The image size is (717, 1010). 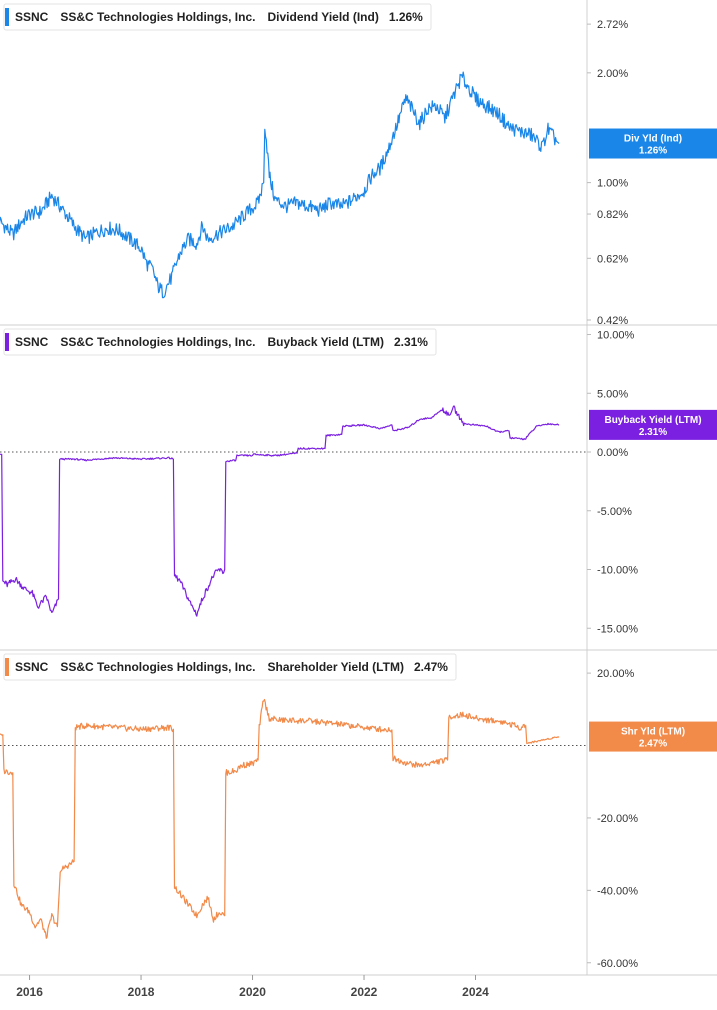 I want to click on legend-metric: Dividend Yield (Ind), so click(x=322, y=17).